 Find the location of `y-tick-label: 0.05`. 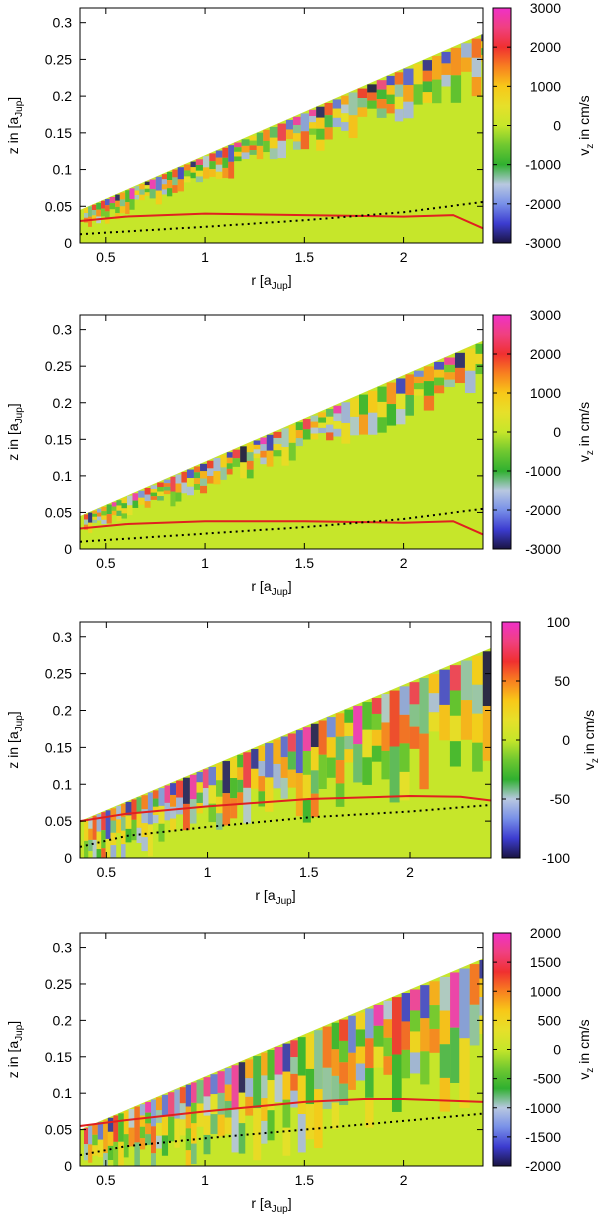

y-tick-label: 0.05 is located at coordinates (58, 821).